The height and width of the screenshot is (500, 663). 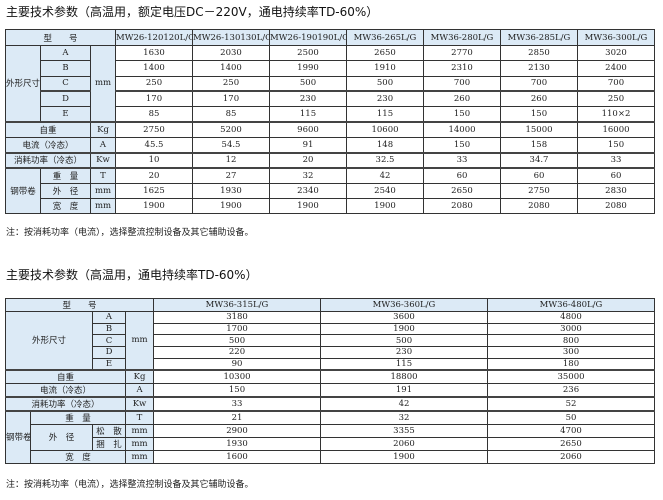 I want to click on model-header: MW36-280L/G, so click(x=462, y=37).